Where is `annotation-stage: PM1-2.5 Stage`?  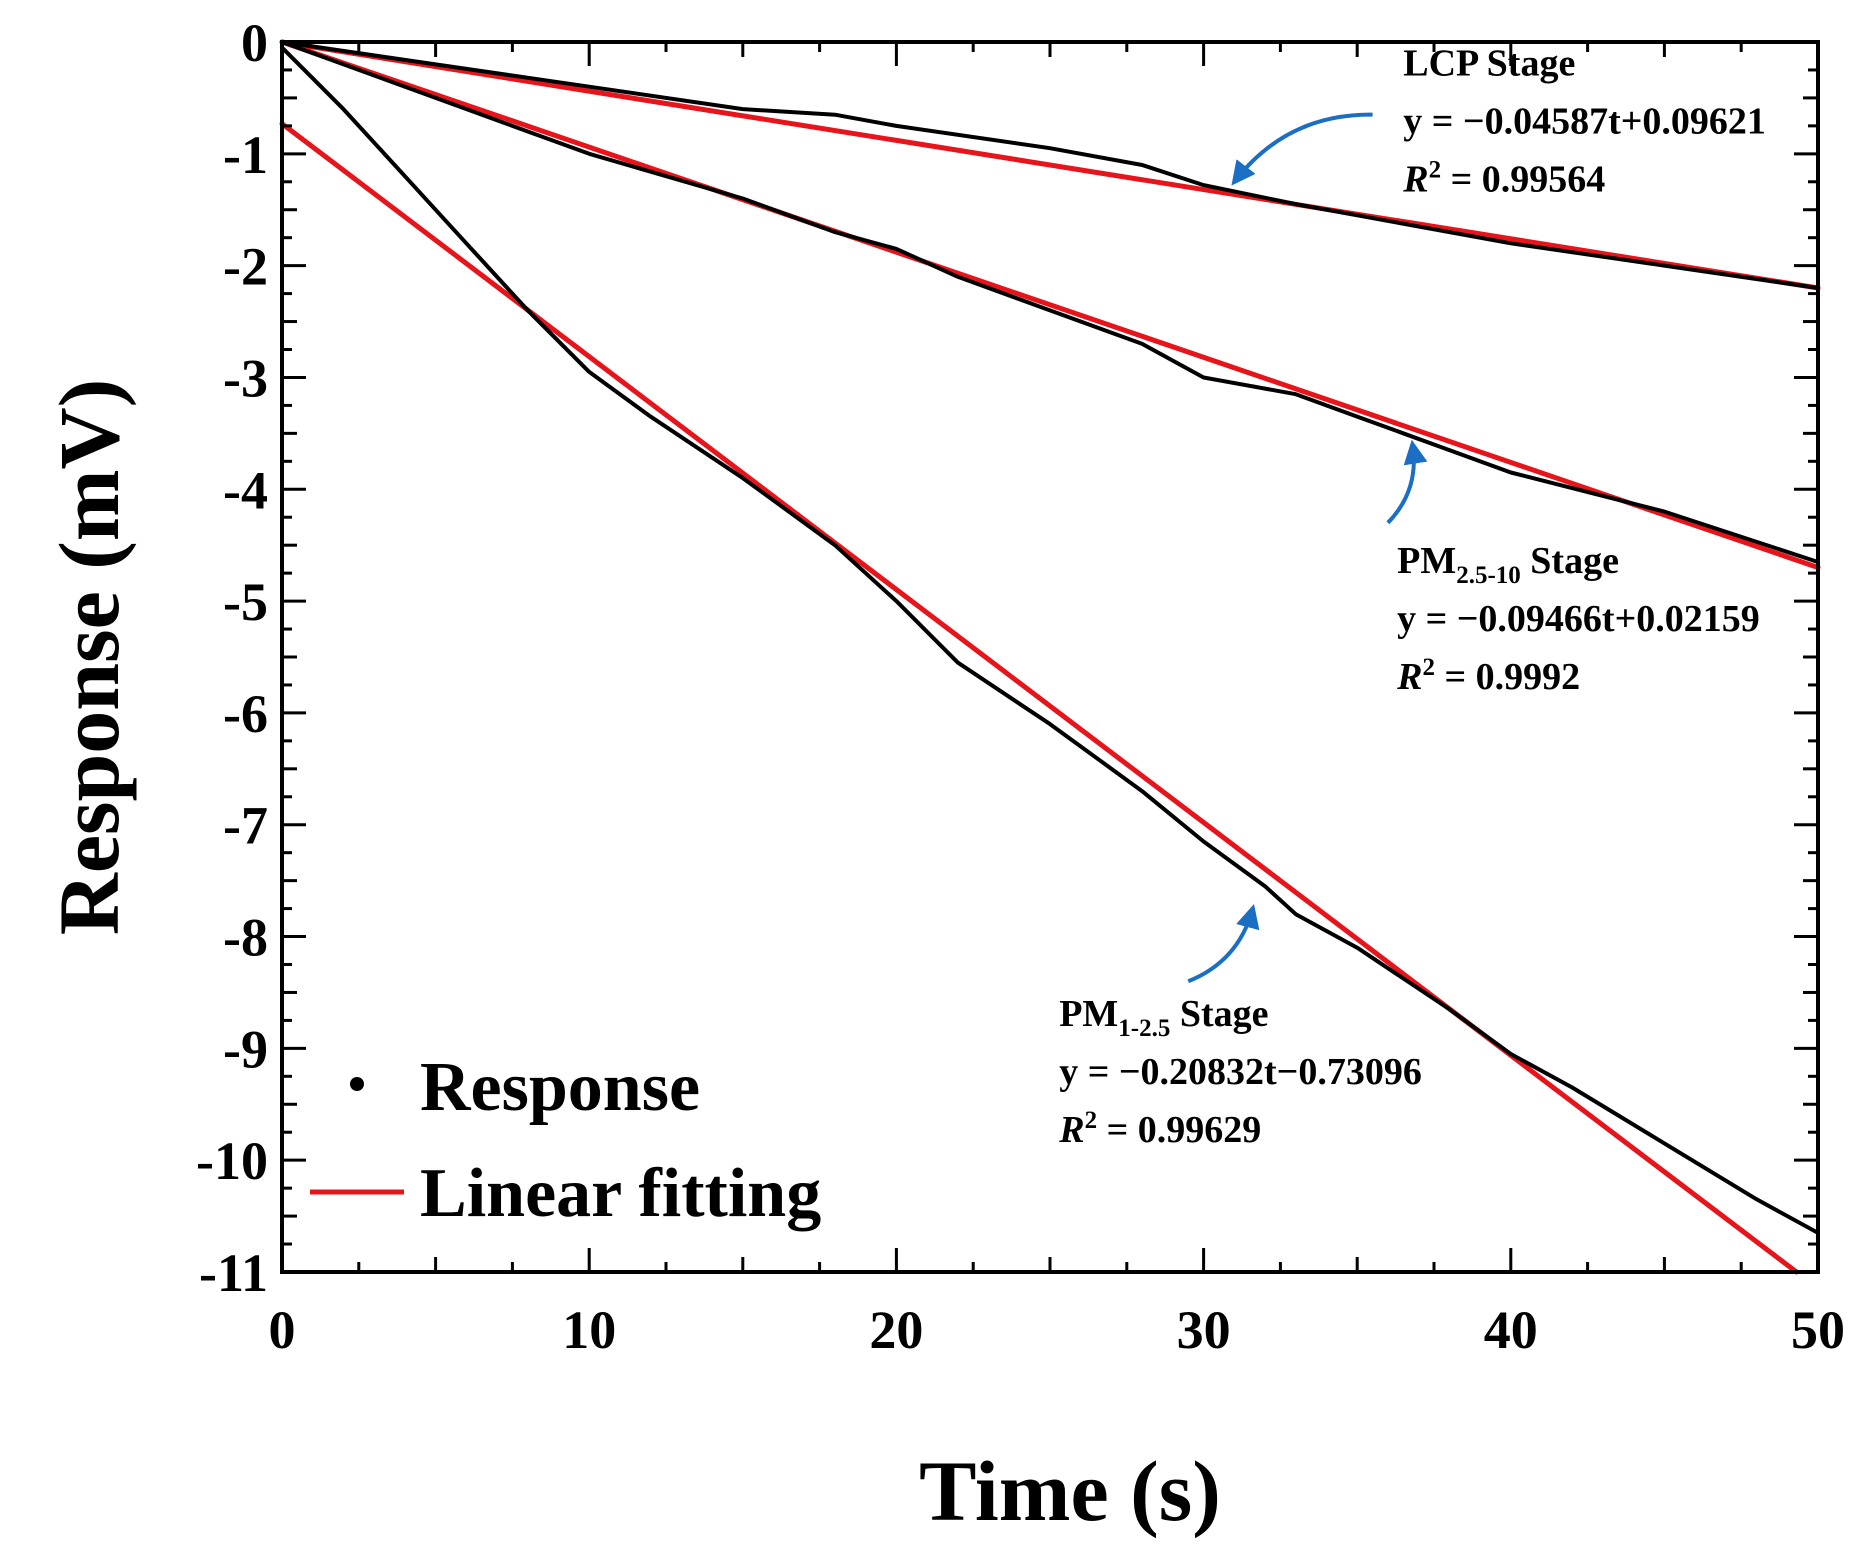
annotation-stage: PM1-2.5 Stage is located at coordinates (1163, 1017).